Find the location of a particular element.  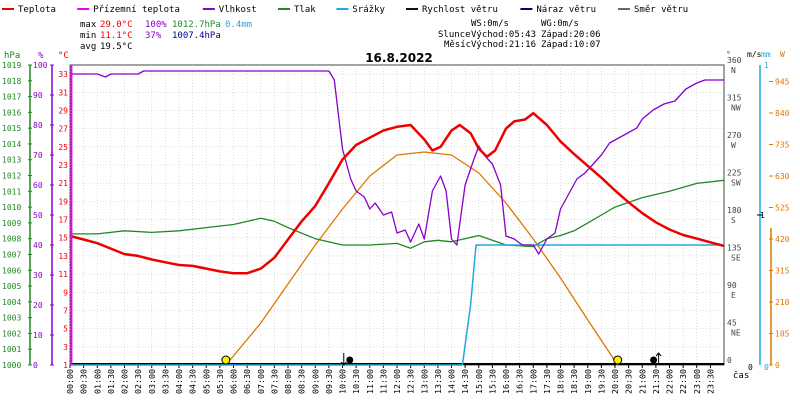

x-tick-label: 15:30 is located at coordinates (492, 381).